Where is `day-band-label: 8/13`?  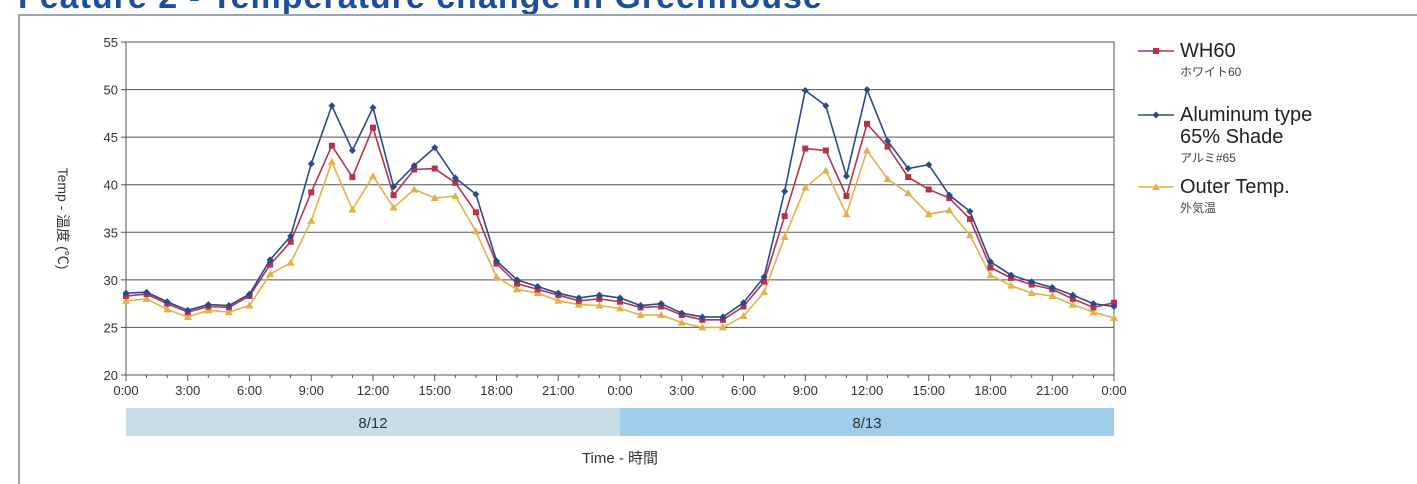 day-band-label: 8/13 is located at coordinates (866, 423).